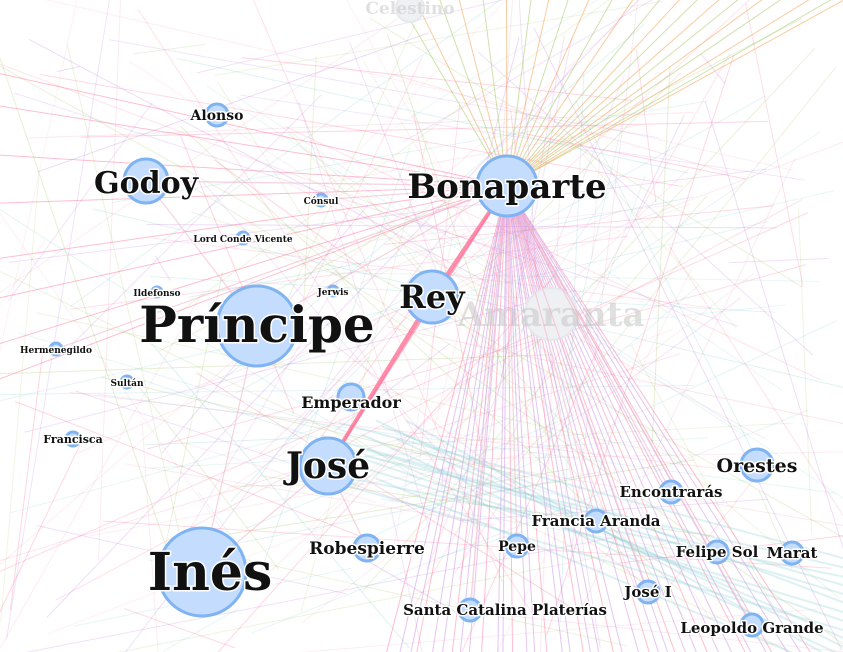 Image resolution: width=843 pixels, height=652 pixels. I want to click on node-circle-francia-aranda, so click(596, 521).